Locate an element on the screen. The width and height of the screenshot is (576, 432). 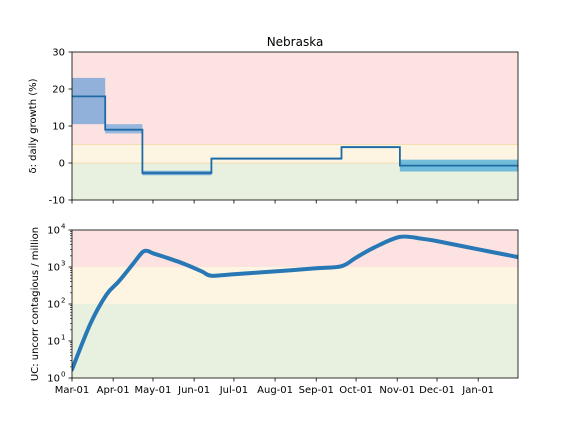
growth-y-tick-label-2: 10 is located at coordinates (58, 127).